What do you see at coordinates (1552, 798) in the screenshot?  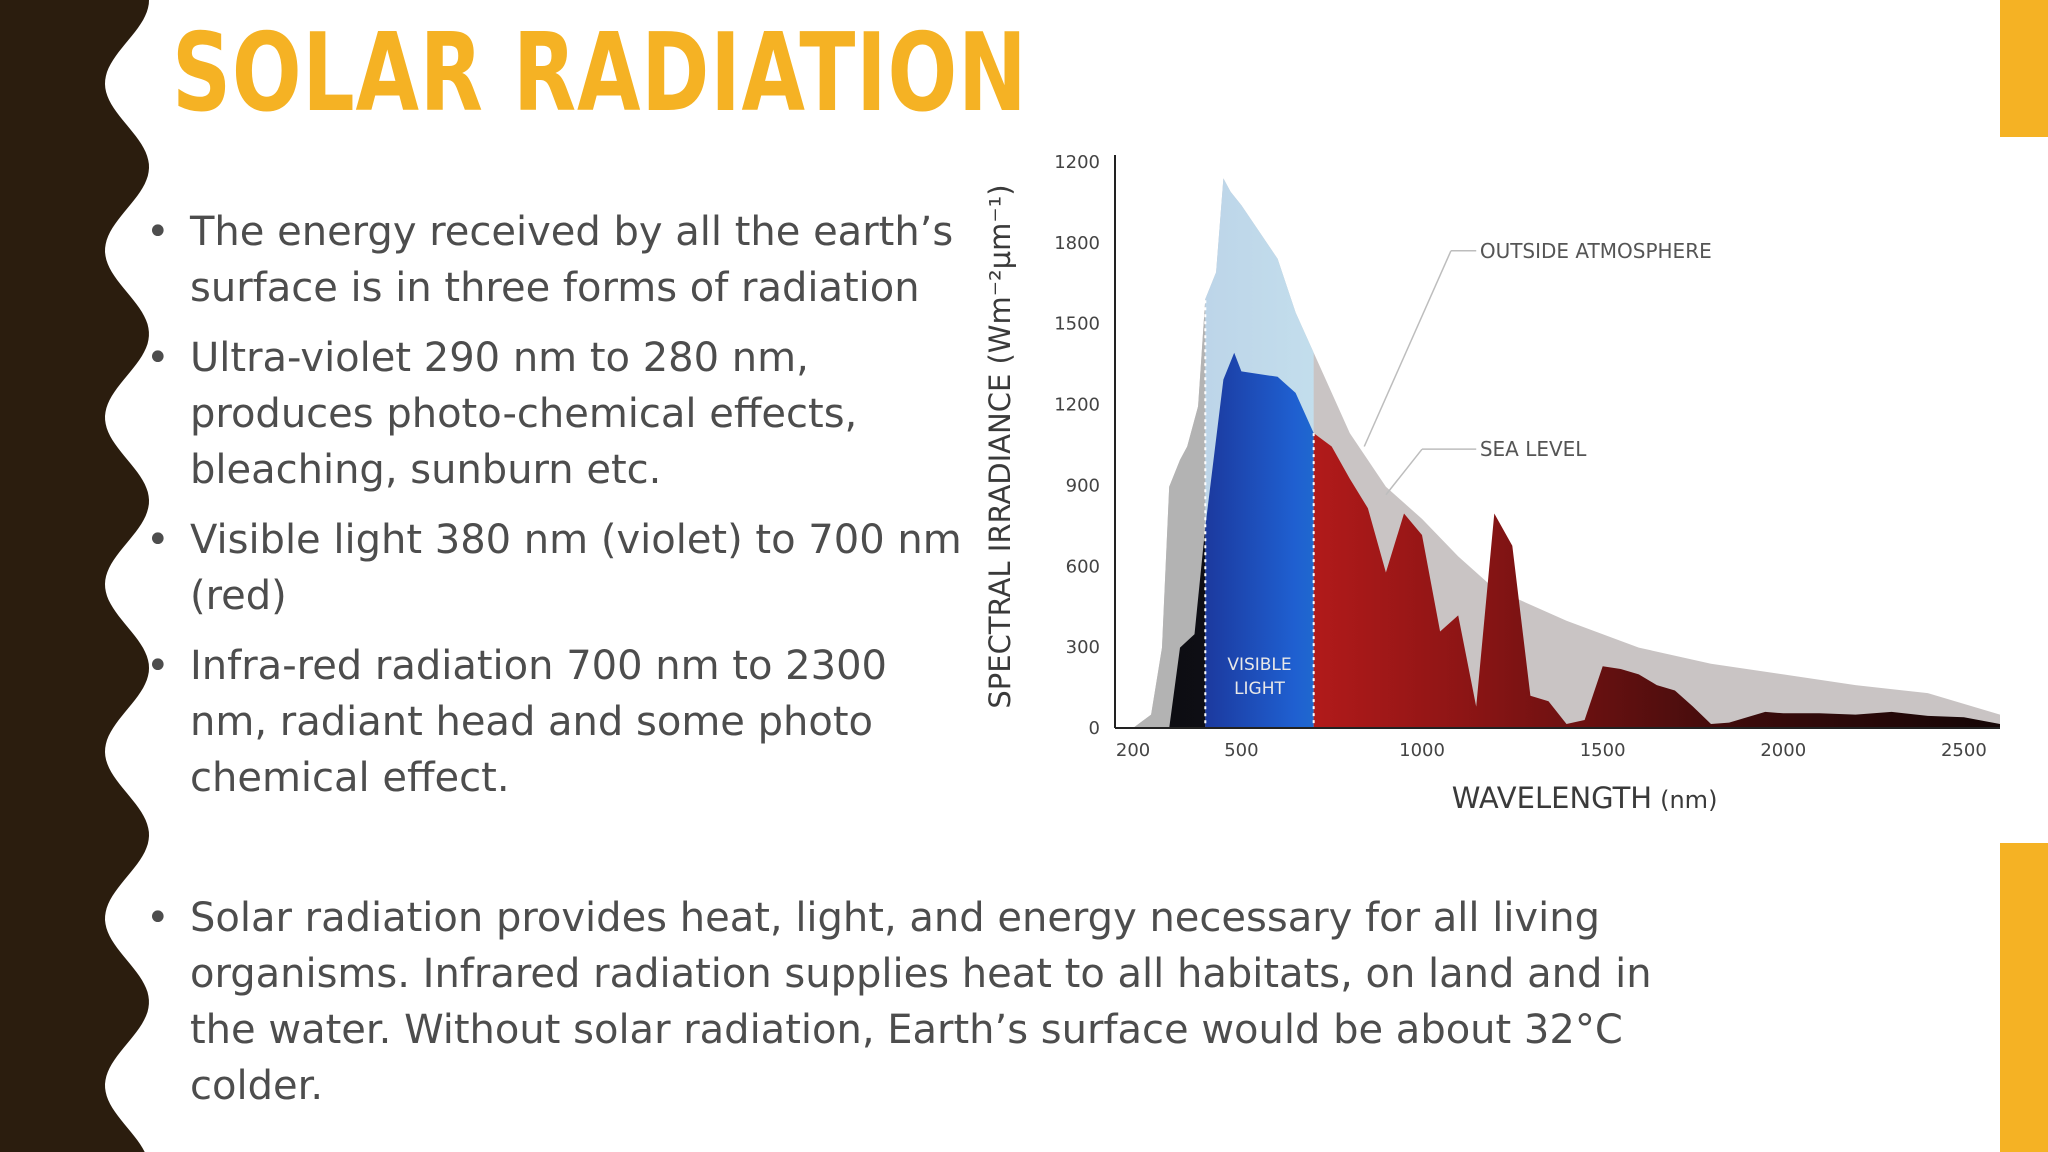 I see `x-axis-label-main: WAVELENGTH` at bounding box center [1552, 798].